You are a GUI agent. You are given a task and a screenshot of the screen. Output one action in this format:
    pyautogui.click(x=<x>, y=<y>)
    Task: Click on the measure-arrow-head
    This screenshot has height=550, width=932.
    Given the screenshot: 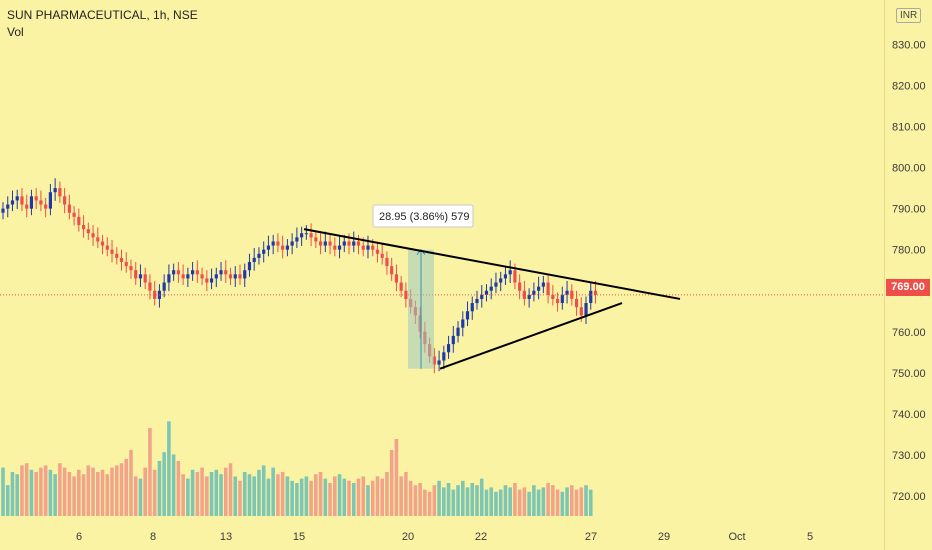 What is the action you would take?
    pyautogui.click(x=421, y=251)
    